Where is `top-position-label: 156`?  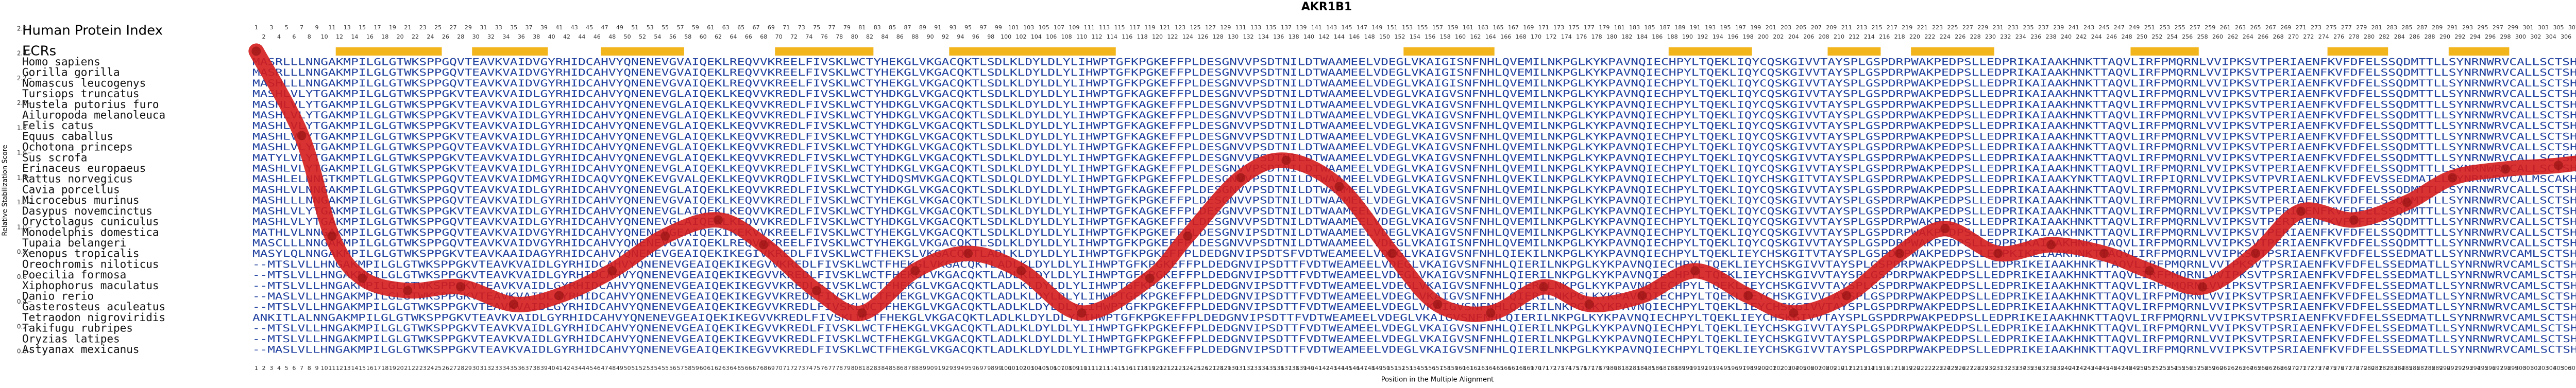 top-position-label: 156 is located at coordinates (1430, 36).